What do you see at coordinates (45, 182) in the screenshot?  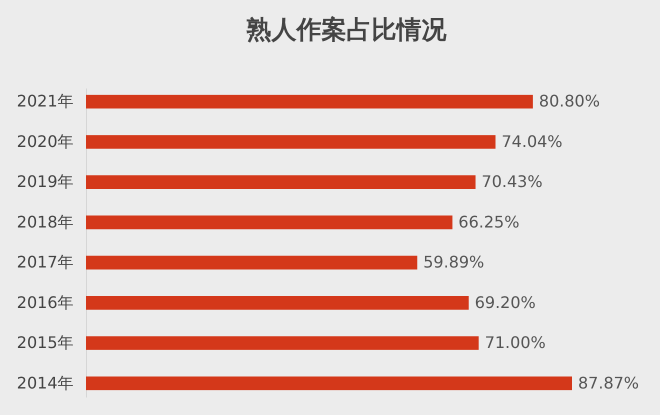 I see `y-tick-label: 2019年` at bounding box center [45, 182].